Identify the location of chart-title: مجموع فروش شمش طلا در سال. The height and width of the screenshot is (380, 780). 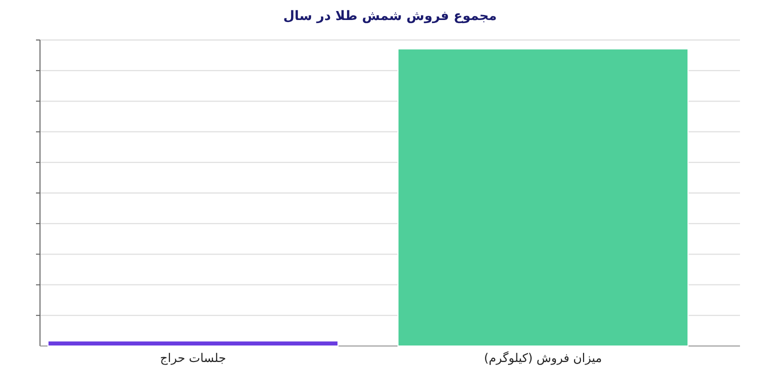
(390, 16).